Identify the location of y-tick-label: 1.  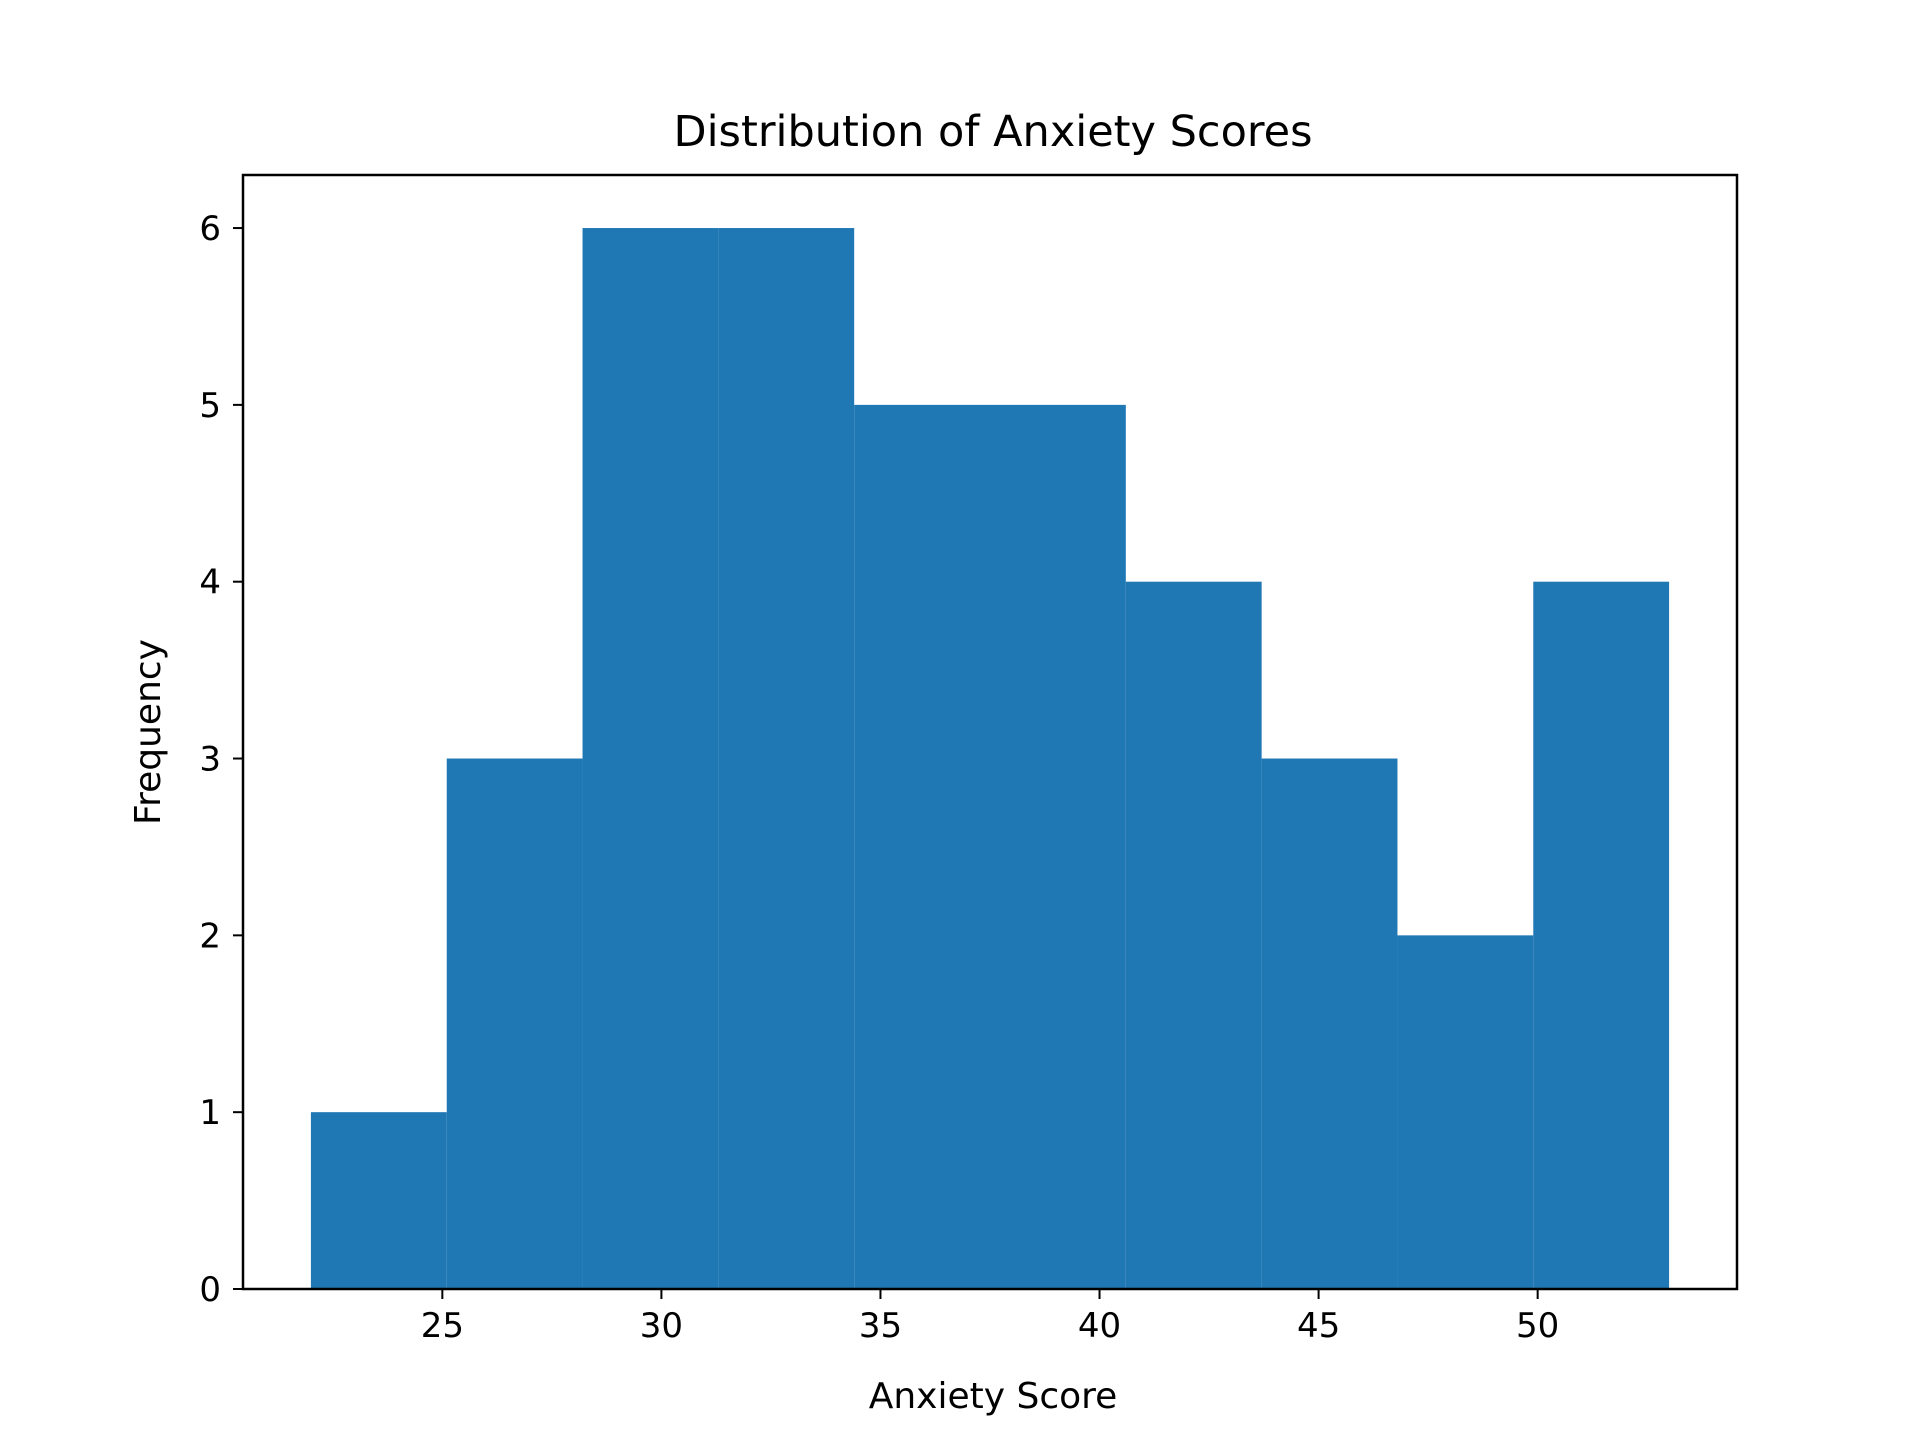
(210, 1113).